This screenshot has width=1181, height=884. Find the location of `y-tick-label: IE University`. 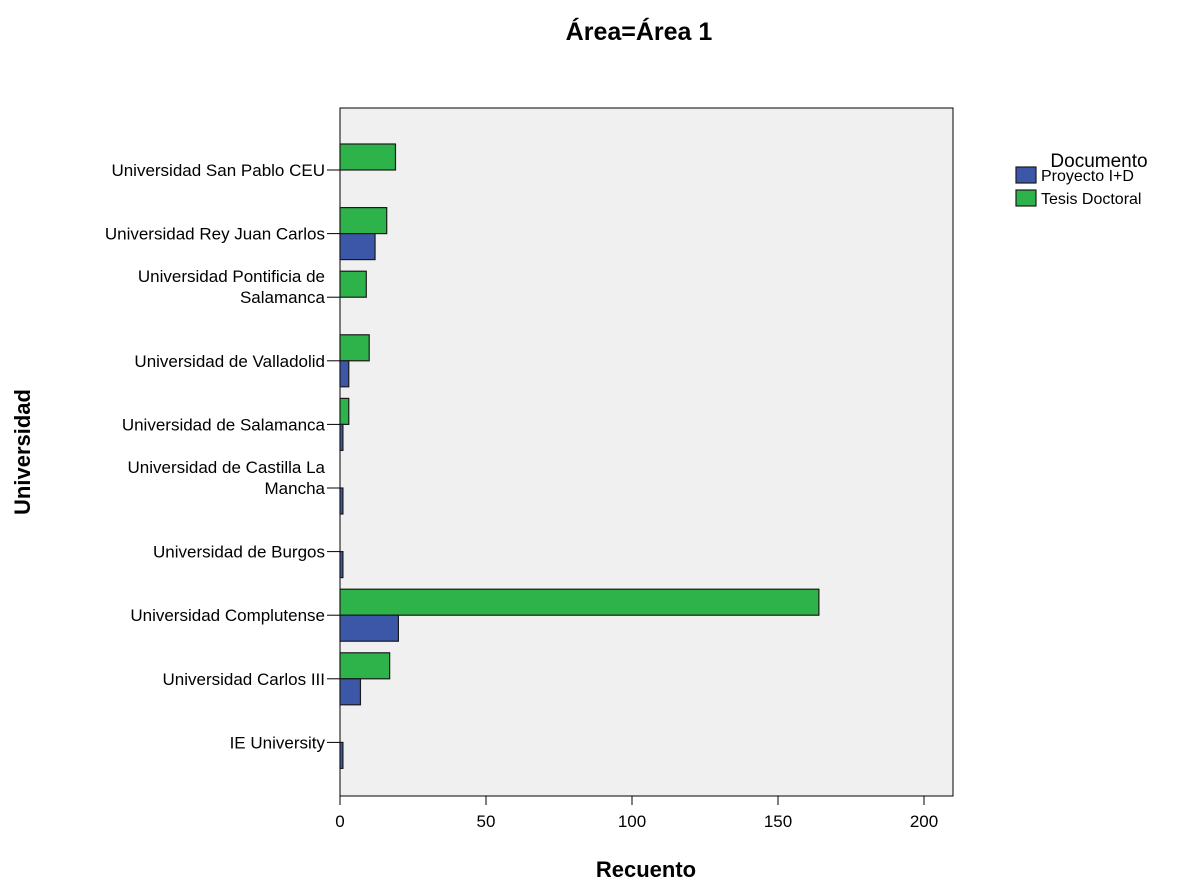

y-tick-label: IE University is located at coordinates (278, 742).